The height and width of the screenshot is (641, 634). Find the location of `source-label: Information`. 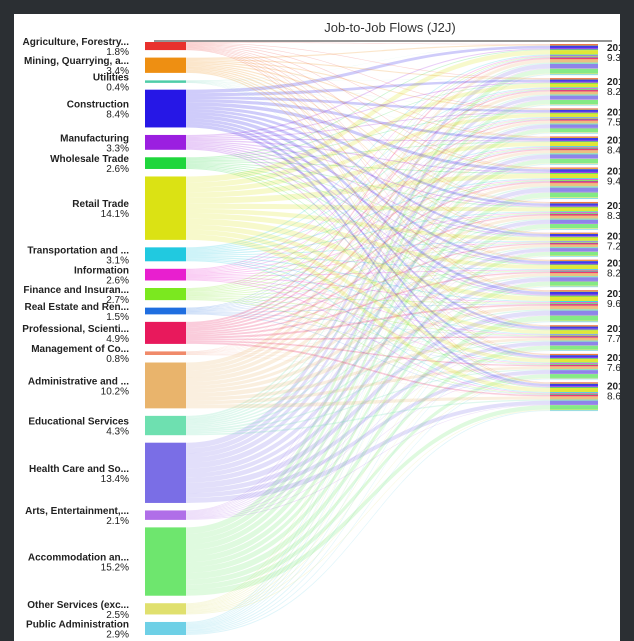

source-label: Information is located at coordinates (101, 271).